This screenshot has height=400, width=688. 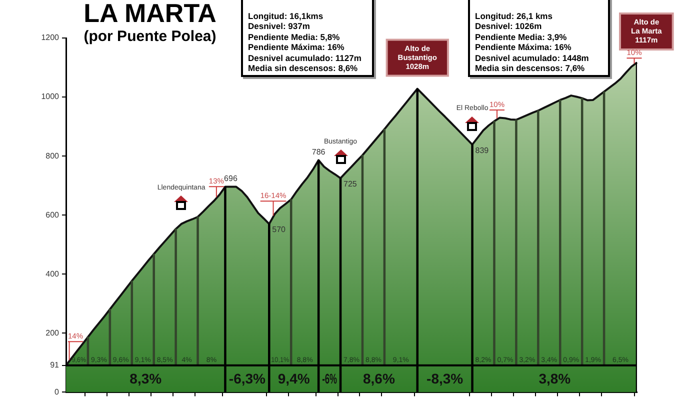 What do you see at coordinates (231, 178) in the screenshot?
I see `data-label: 696` at bounding box center [231, 178].